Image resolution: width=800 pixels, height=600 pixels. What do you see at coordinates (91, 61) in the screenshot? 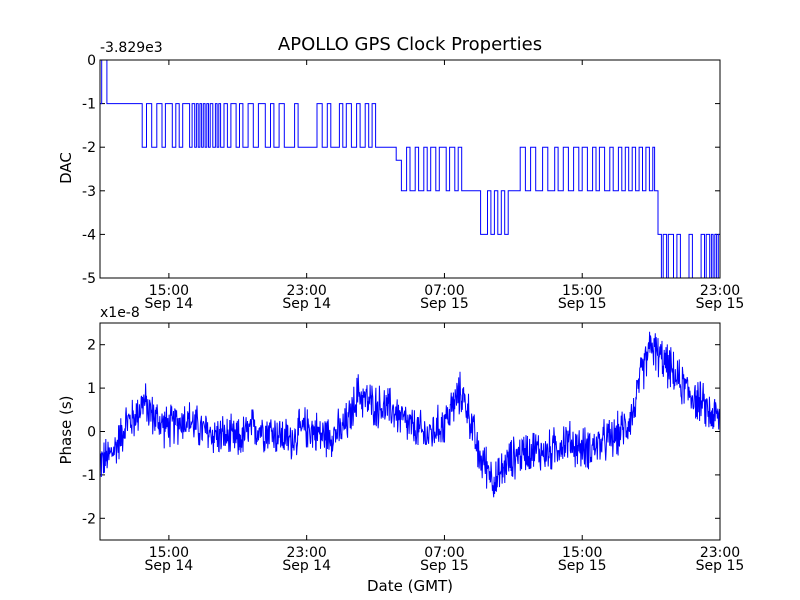
I see `dac-y-tick-label: 0` at bounding box center [91, 61].